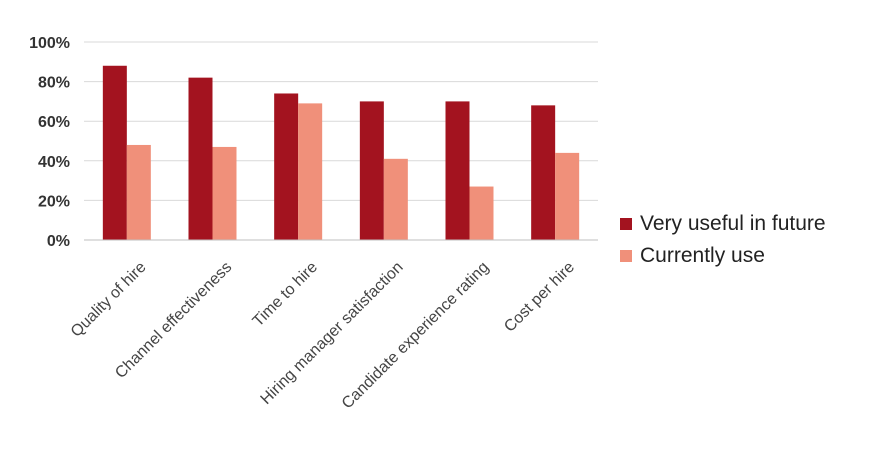 This screenshot has width=870, height=457. What do you see at coordinates (733, 223) in the screenshot?
I see `legend-label-very-useful: Very useful in future` at bounding box center [733, 223].